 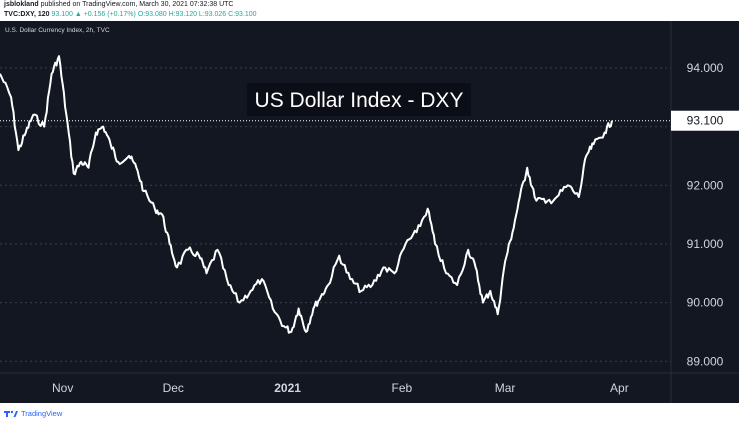 I want to click on chart-title-box, so click(x=359, y=99).